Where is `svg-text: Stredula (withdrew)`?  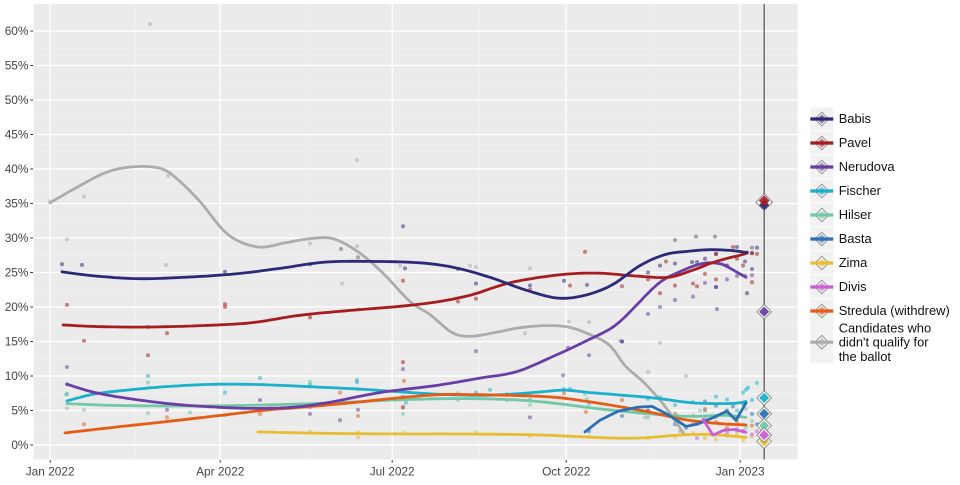
svg-text: Stredula (withdrew) is located at coordinates (894, 310).